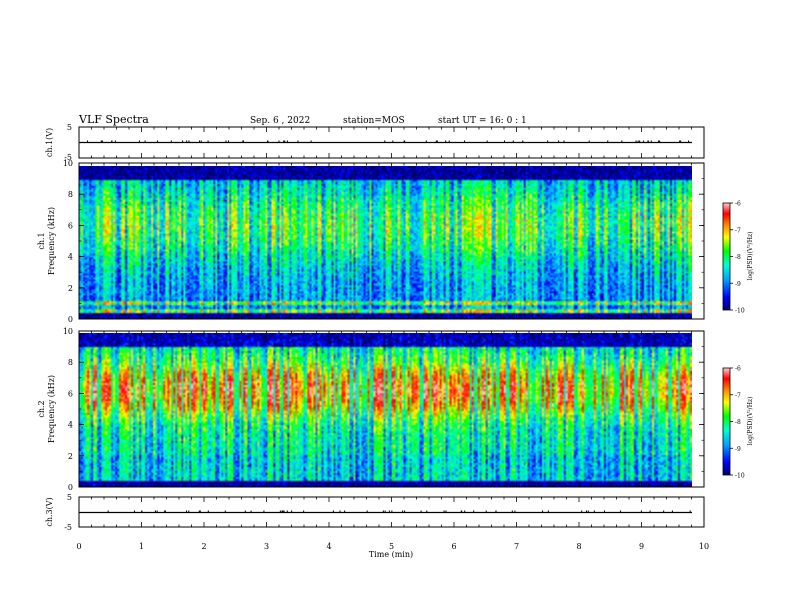 The image size is (792, 612). Describe the element at coordinates (516, 546) in the screenshot. I see `x-tick-label-7: 7` at that location.